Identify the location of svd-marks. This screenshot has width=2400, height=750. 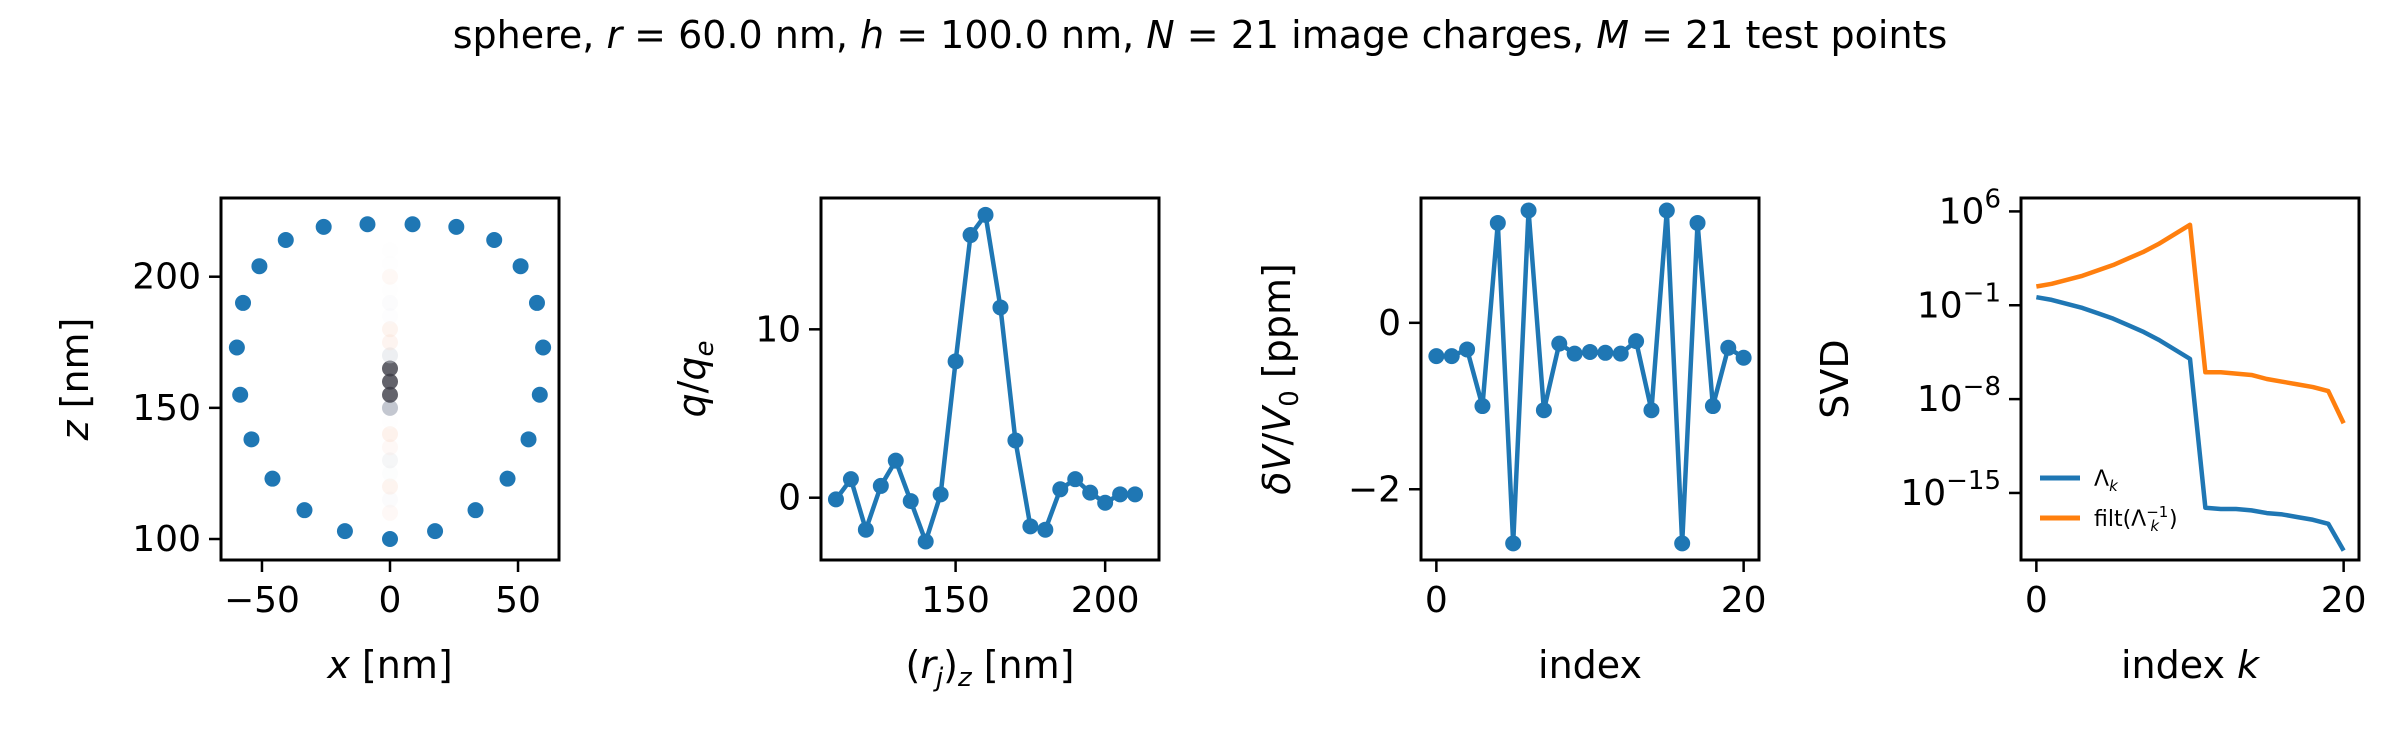
(2190, 387).